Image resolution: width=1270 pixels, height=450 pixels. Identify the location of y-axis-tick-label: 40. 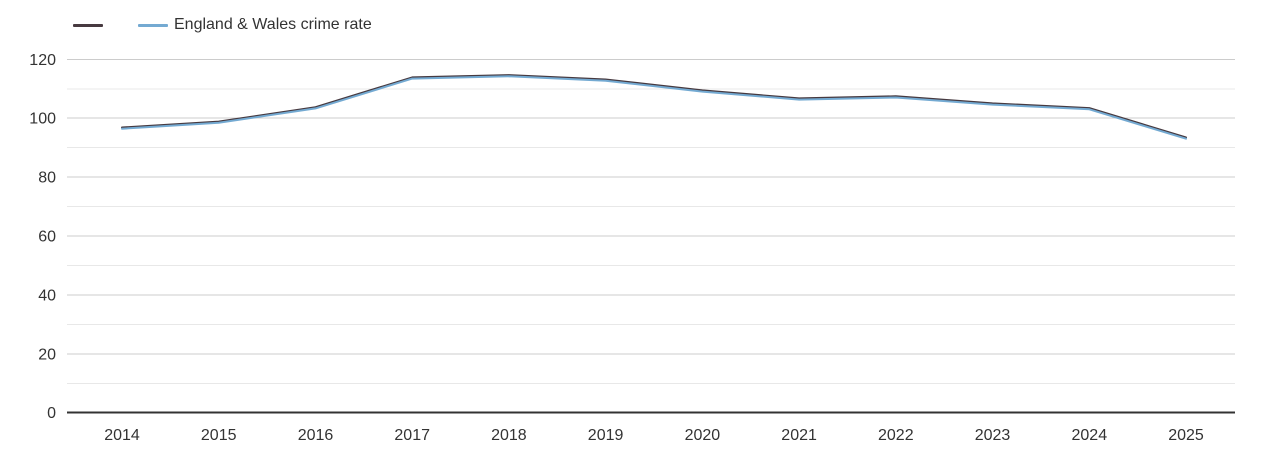
(47, 295).